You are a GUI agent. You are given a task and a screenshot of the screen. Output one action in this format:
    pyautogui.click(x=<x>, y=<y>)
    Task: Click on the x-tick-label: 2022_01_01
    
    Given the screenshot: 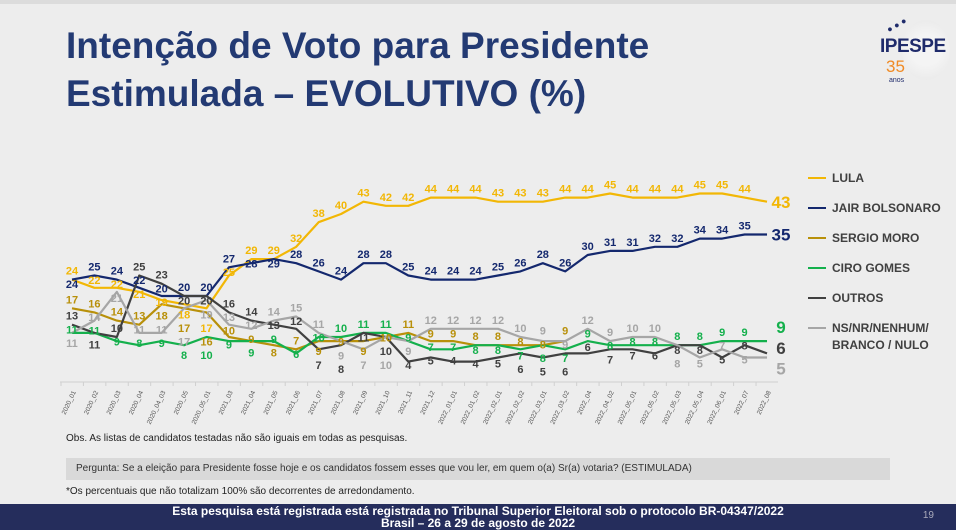 What is the action you would take?
    pyautogui.click(x=448, y=408)
    